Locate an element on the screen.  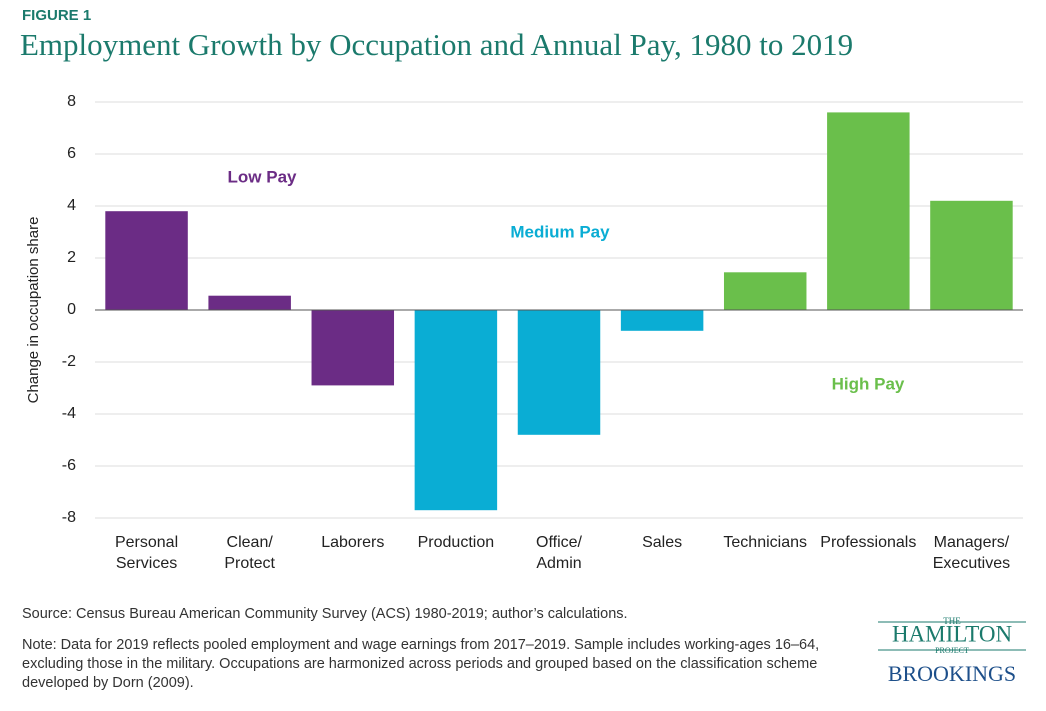
x-tick-label: Sales is located at coordinates (662, 542).